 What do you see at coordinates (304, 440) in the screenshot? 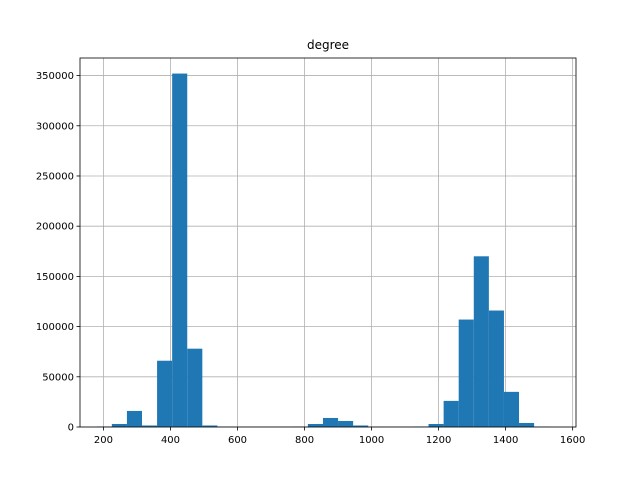
I see `x-tick-label: 800` at bounding box center [304, 440].